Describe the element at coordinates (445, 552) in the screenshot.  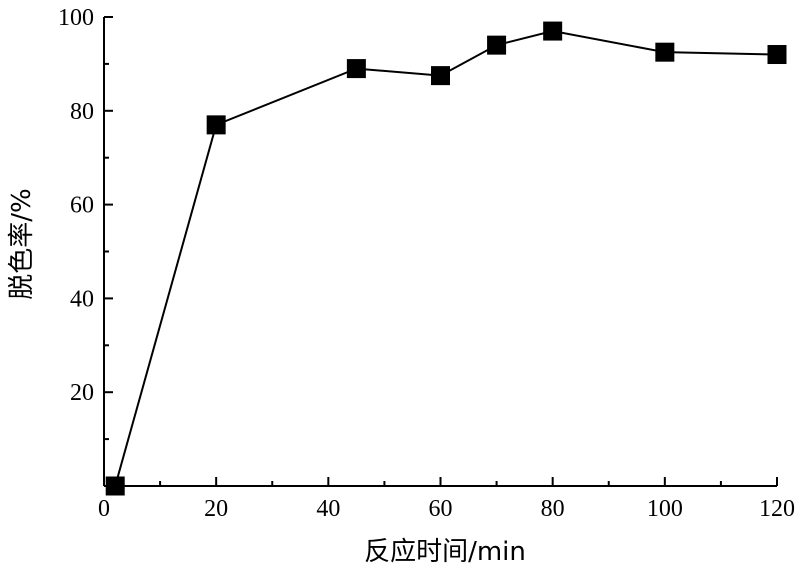
I see `x-axis-title: 反应时间/min` at that location.